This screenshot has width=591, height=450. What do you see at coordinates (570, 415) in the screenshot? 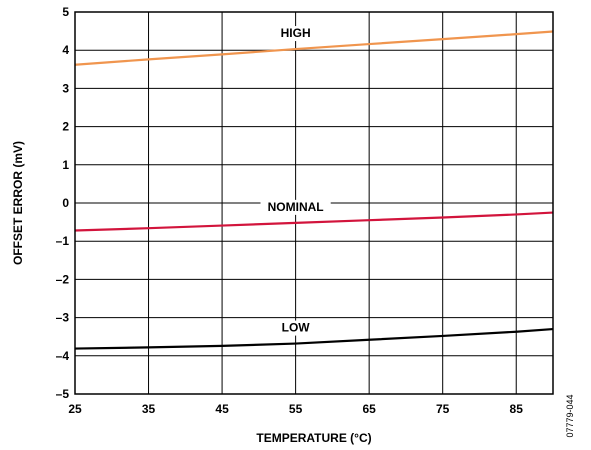
I see `figure-id: 07779-044` at bounding box center [570, 415].